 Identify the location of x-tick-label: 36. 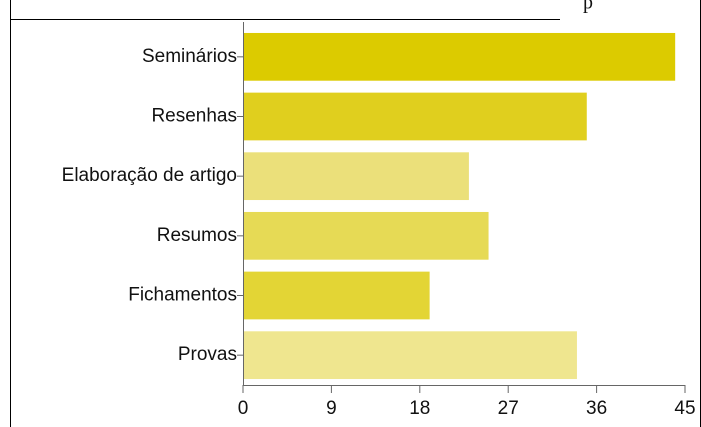
(596, 408).